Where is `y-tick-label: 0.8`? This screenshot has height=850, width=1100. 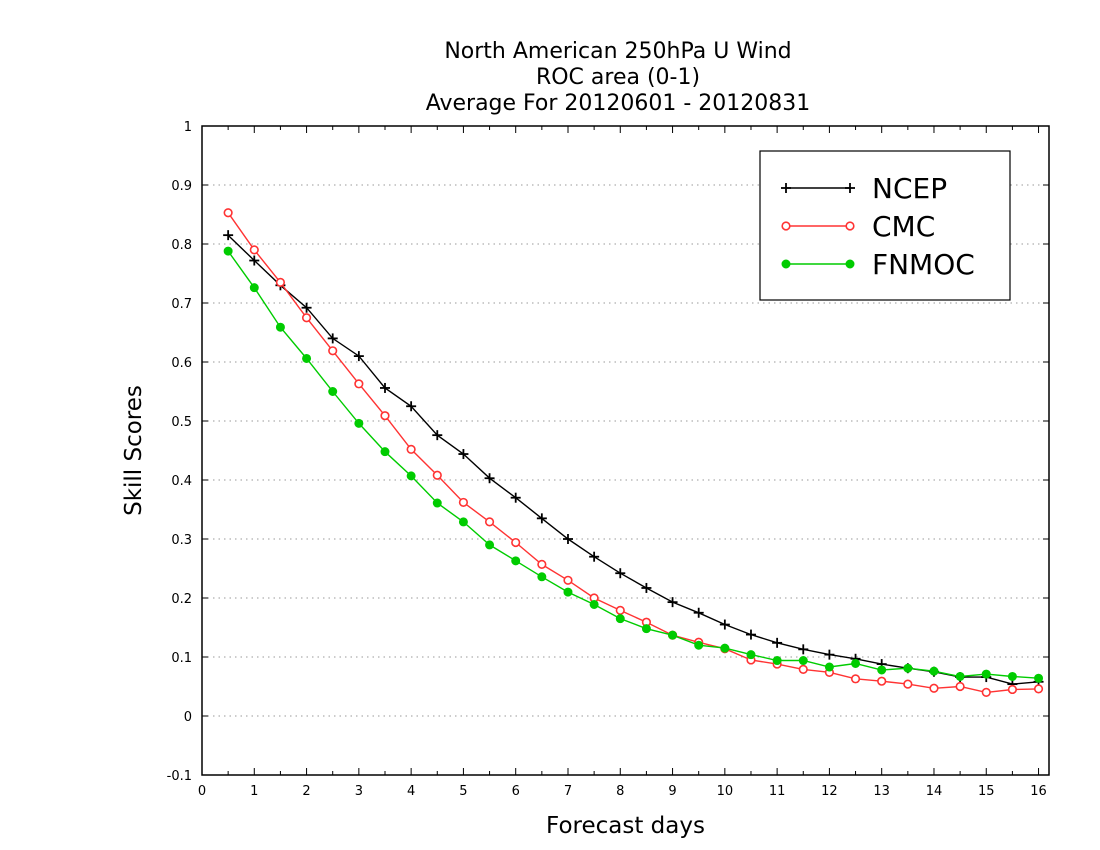 y-tick-label: 0.8 is located at coordinates (181, 245).